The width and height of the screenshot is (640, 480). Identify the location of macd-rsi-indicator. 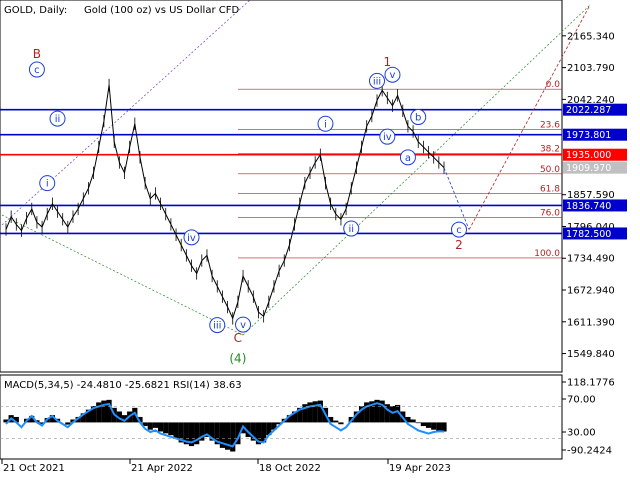
(281, 425).